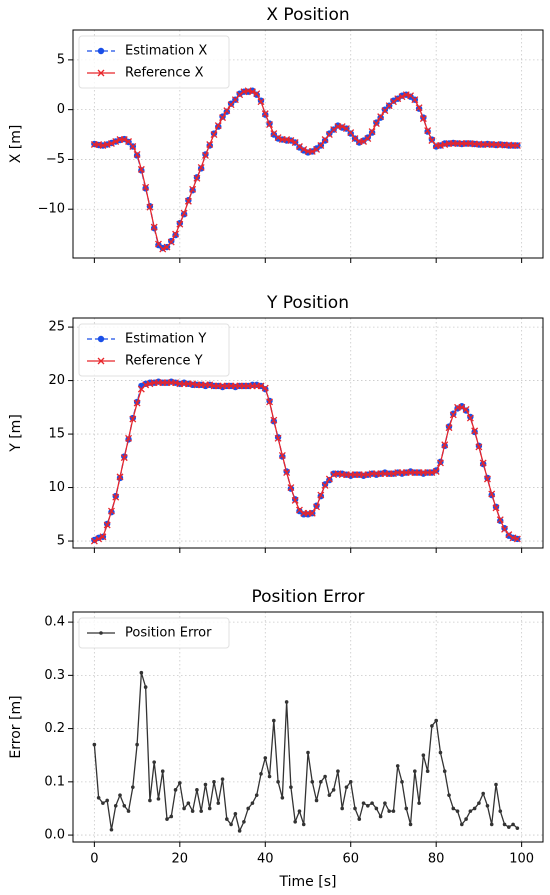 The width and height of the screenshot is (550, 895). I want to click on y-tick-label: 0.3, so click(54, 675).